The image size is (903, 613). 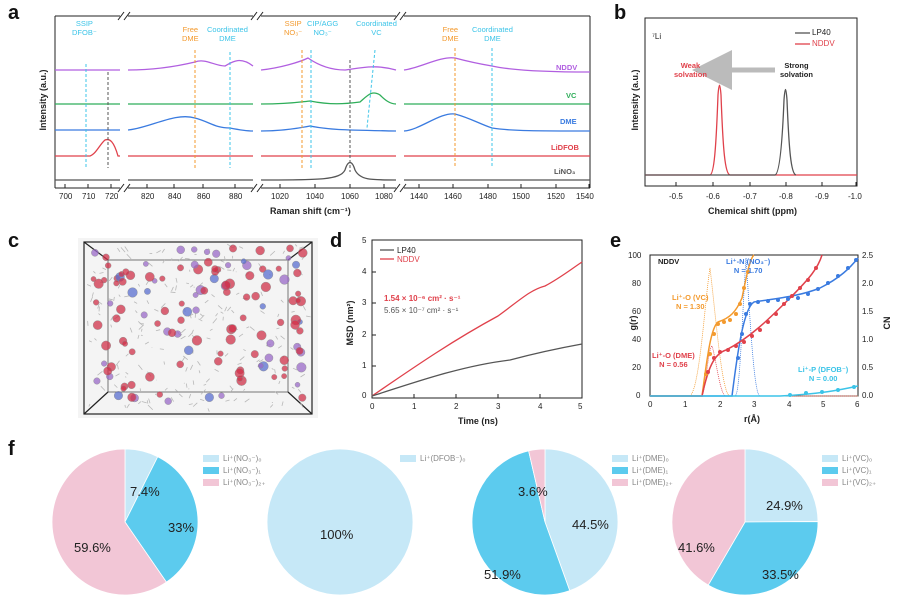 I want to click on tick: 1060, so click(x=350, y=196).